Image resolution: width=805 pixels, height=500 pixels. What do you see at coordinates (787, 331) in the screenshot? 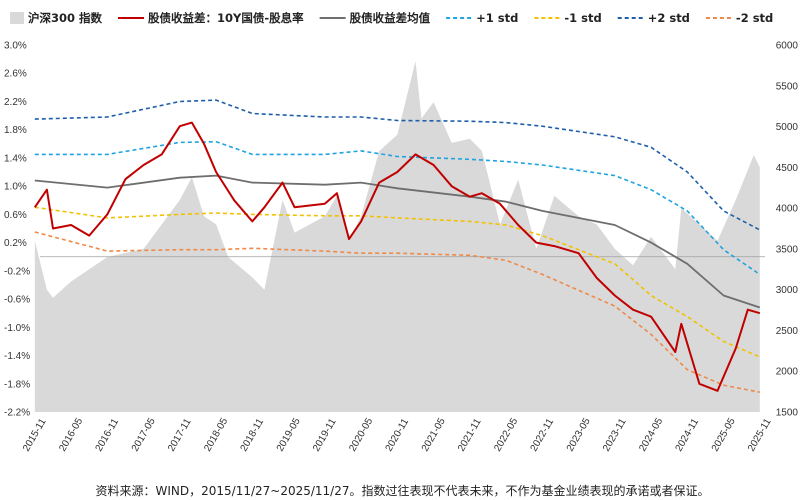
I see `right-axis-tick-label: 2500` at bounding box center [787, 331].